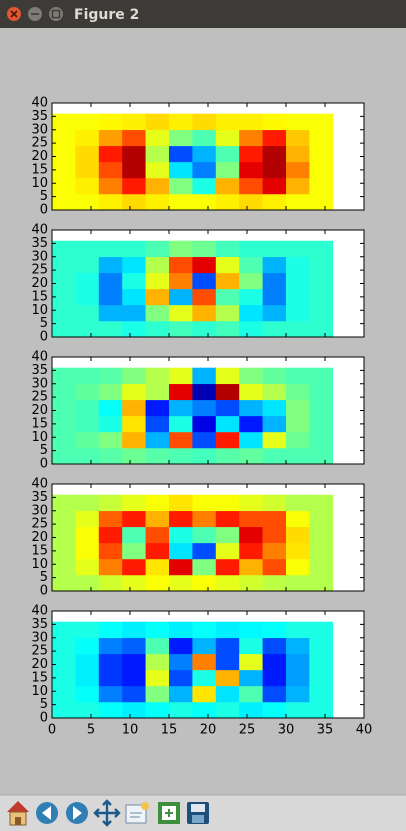 This screenshot has width=406, height=831. What do you see at coordinates (39, 524) in the screenshot?
I see `y-tick-label: 25` at bounding box center [39, 524].